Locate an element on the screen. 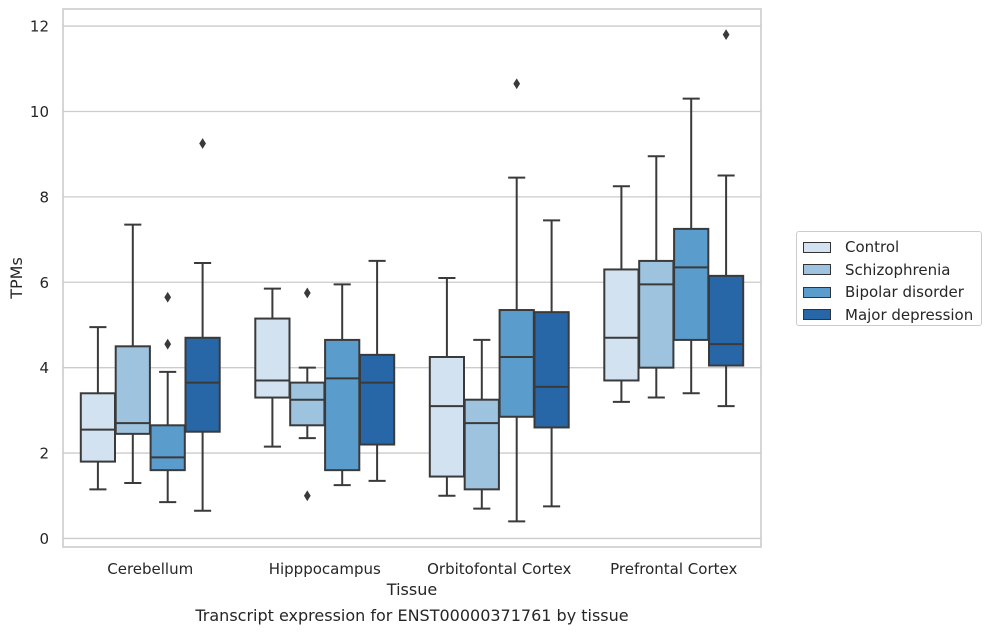 The image size is (992, 634). x-axis-label: Tissue is located at coordinates (411, 589).